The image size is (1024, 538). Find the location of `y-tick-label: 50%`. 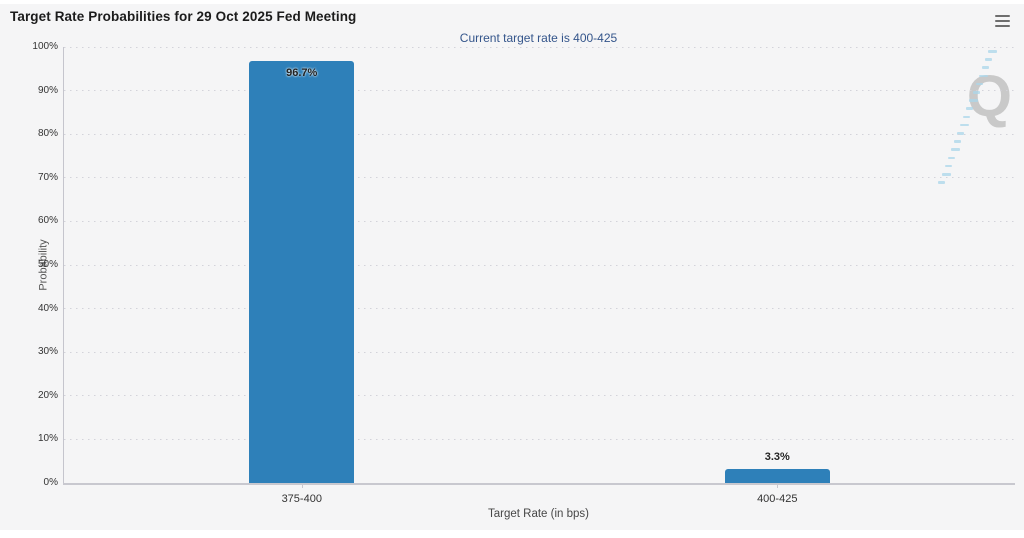

y-tick-label: 50% is located at coordinates (47, 264).